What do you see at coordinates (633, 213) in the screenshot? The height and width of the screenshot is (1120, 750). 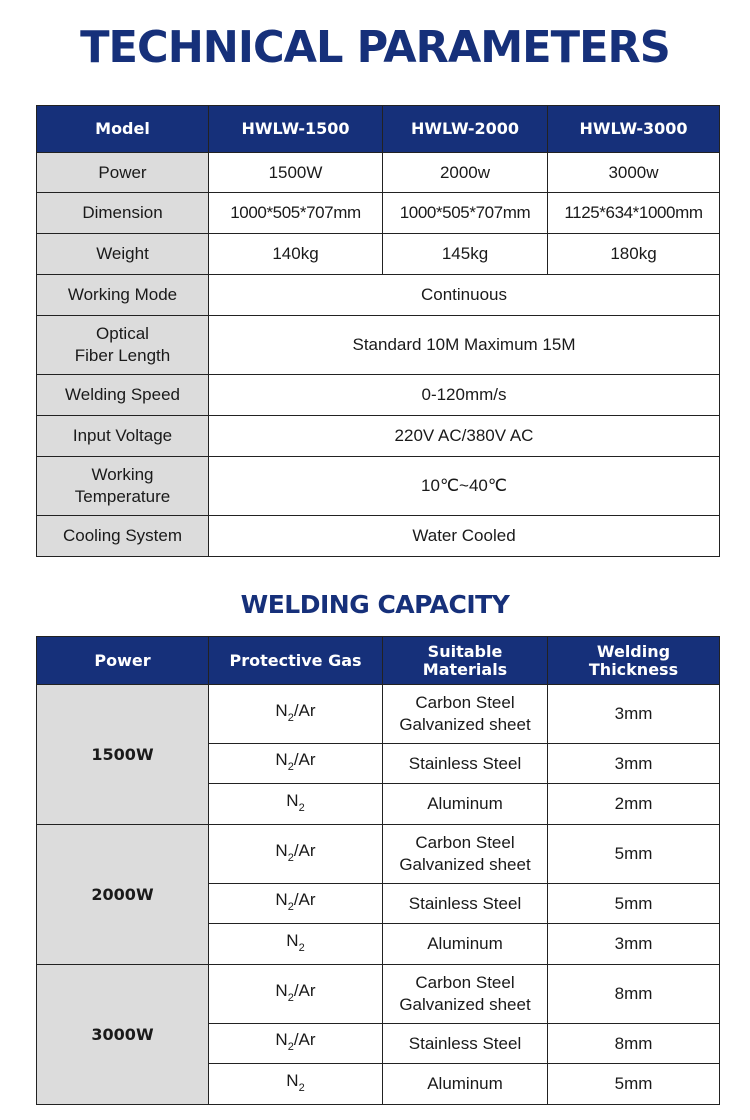 I see `value-cell: 1125*634*1000mm` at bounding box center [633, 213].